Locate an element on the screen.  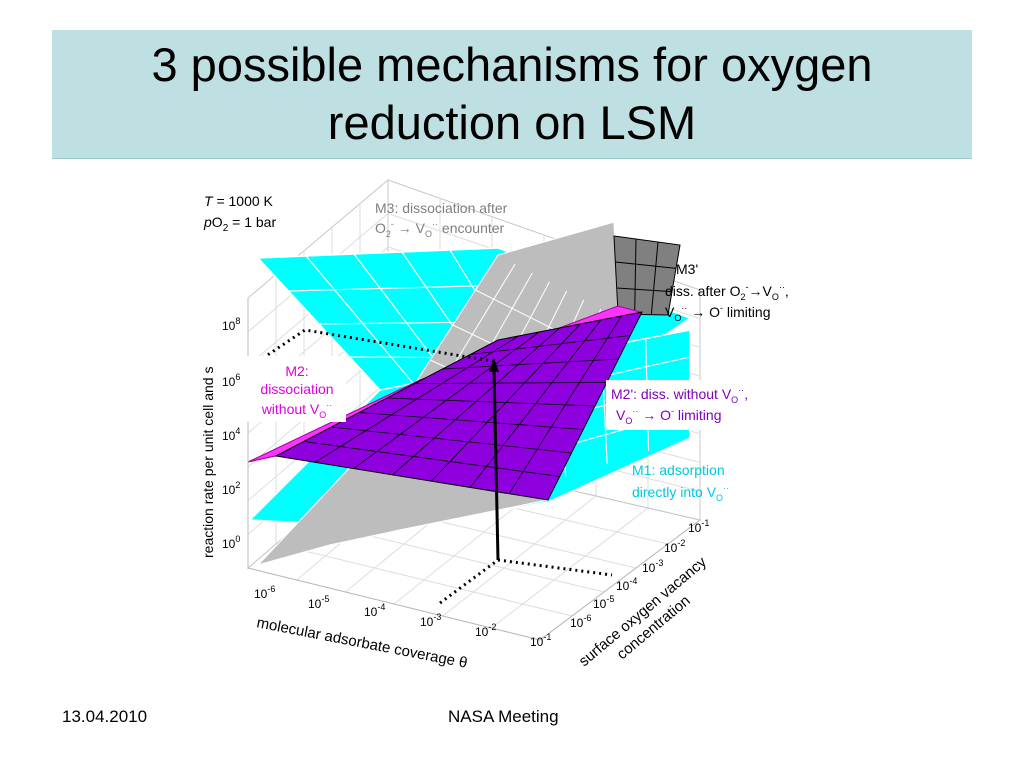
y-tick-label: 10⁻³ is located at coordinates (652, 566).